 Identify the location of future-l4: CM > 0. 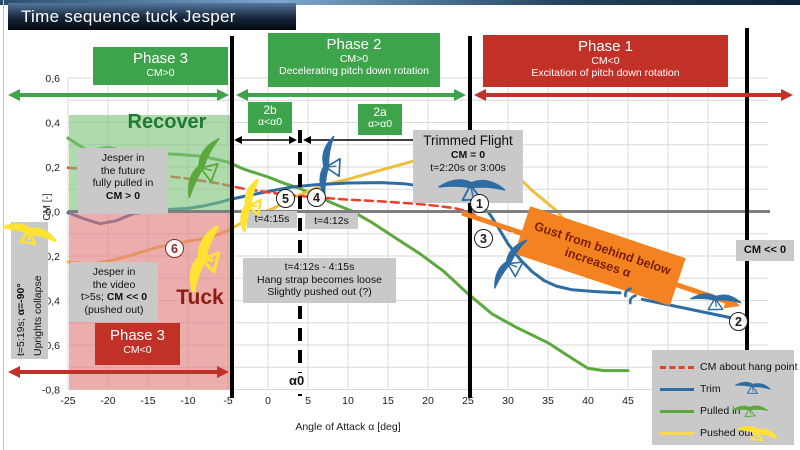
(123, 195).